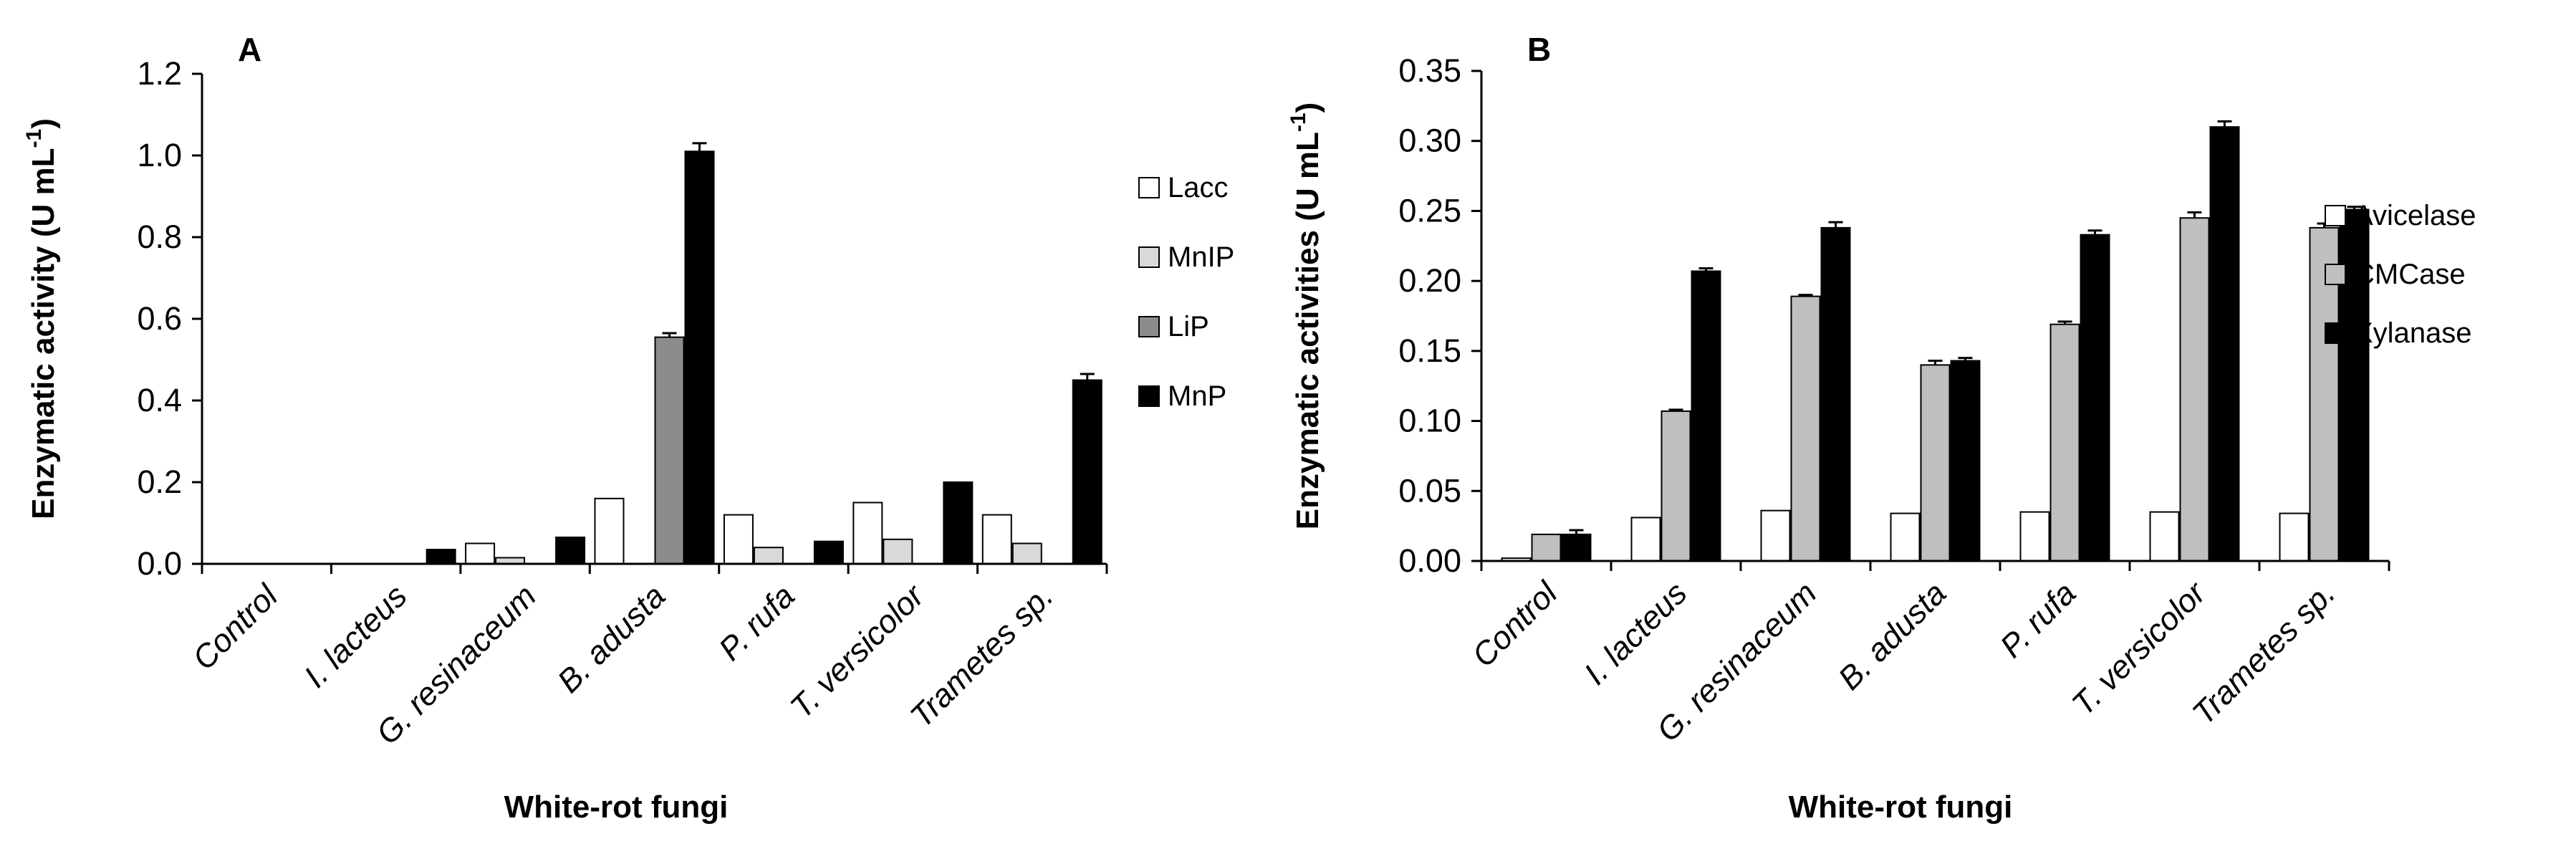  Describe the element at coordinates (160, 155) in the screenshot. I see `y-tick-label: 1.0` at that location.